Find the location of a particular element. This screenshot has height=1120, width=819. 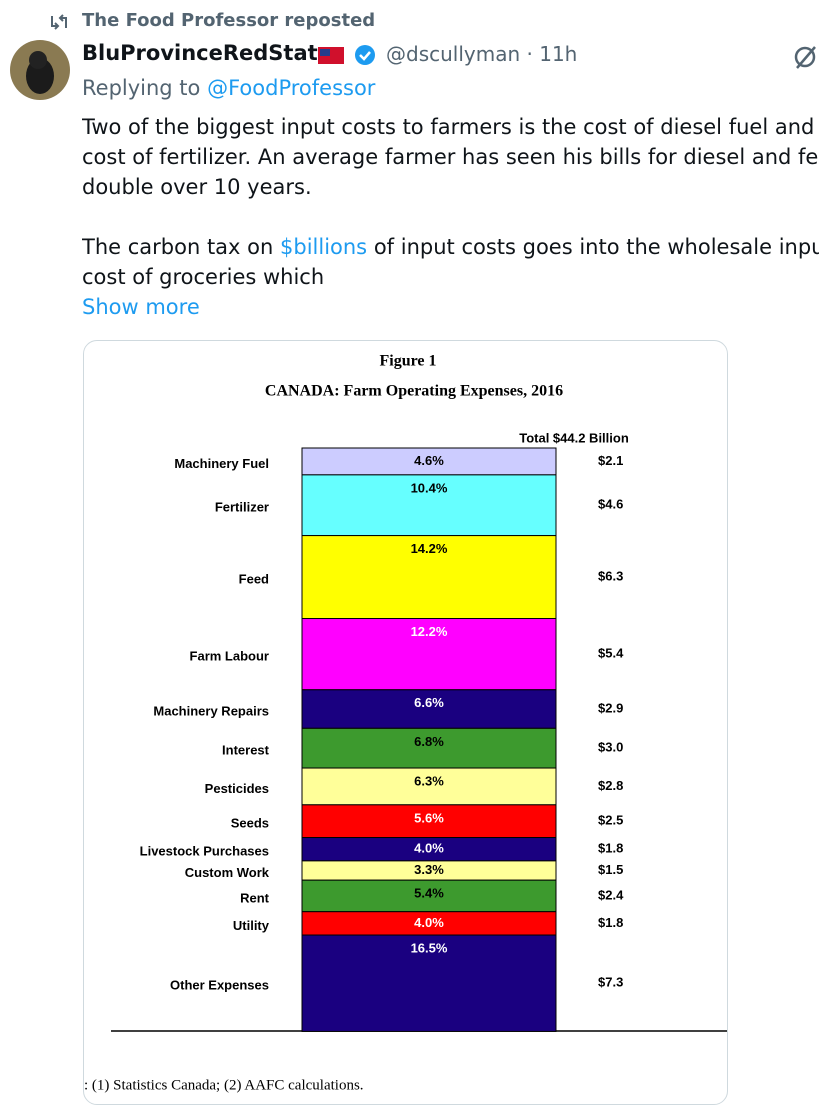

value-label: 6.8% is located at coordinates (429, 741).